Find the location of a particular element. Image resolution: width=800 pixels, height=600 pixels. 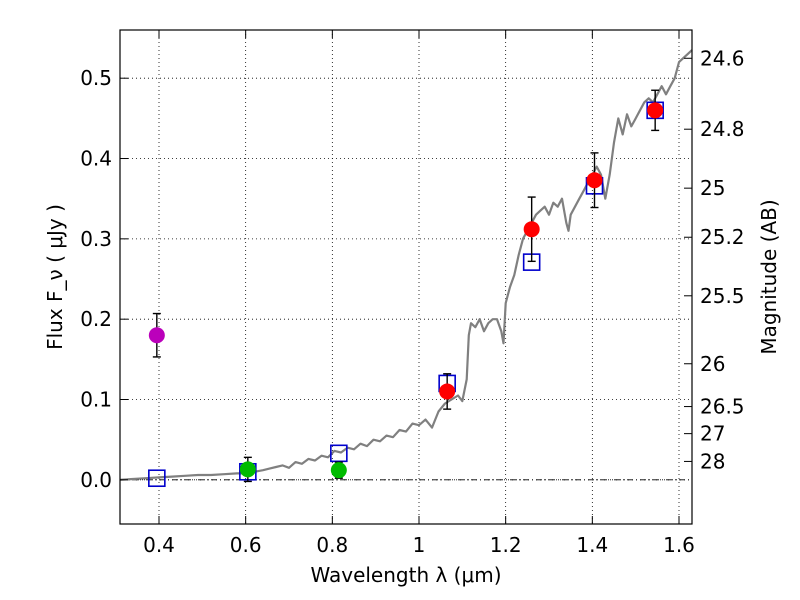

y2-tick-label: 25.2 is located at coordinates (722, 237).